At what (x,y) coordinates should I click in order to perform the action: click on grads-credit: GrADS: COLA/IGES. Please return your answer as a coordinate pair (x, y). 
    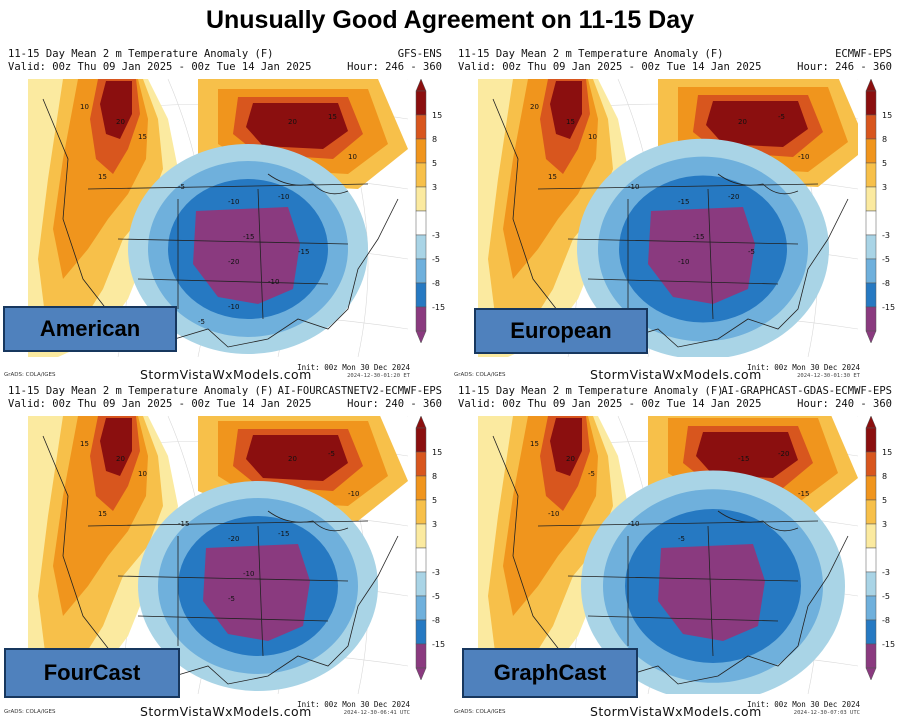
    Looking at the image, I should click on (30, 712).